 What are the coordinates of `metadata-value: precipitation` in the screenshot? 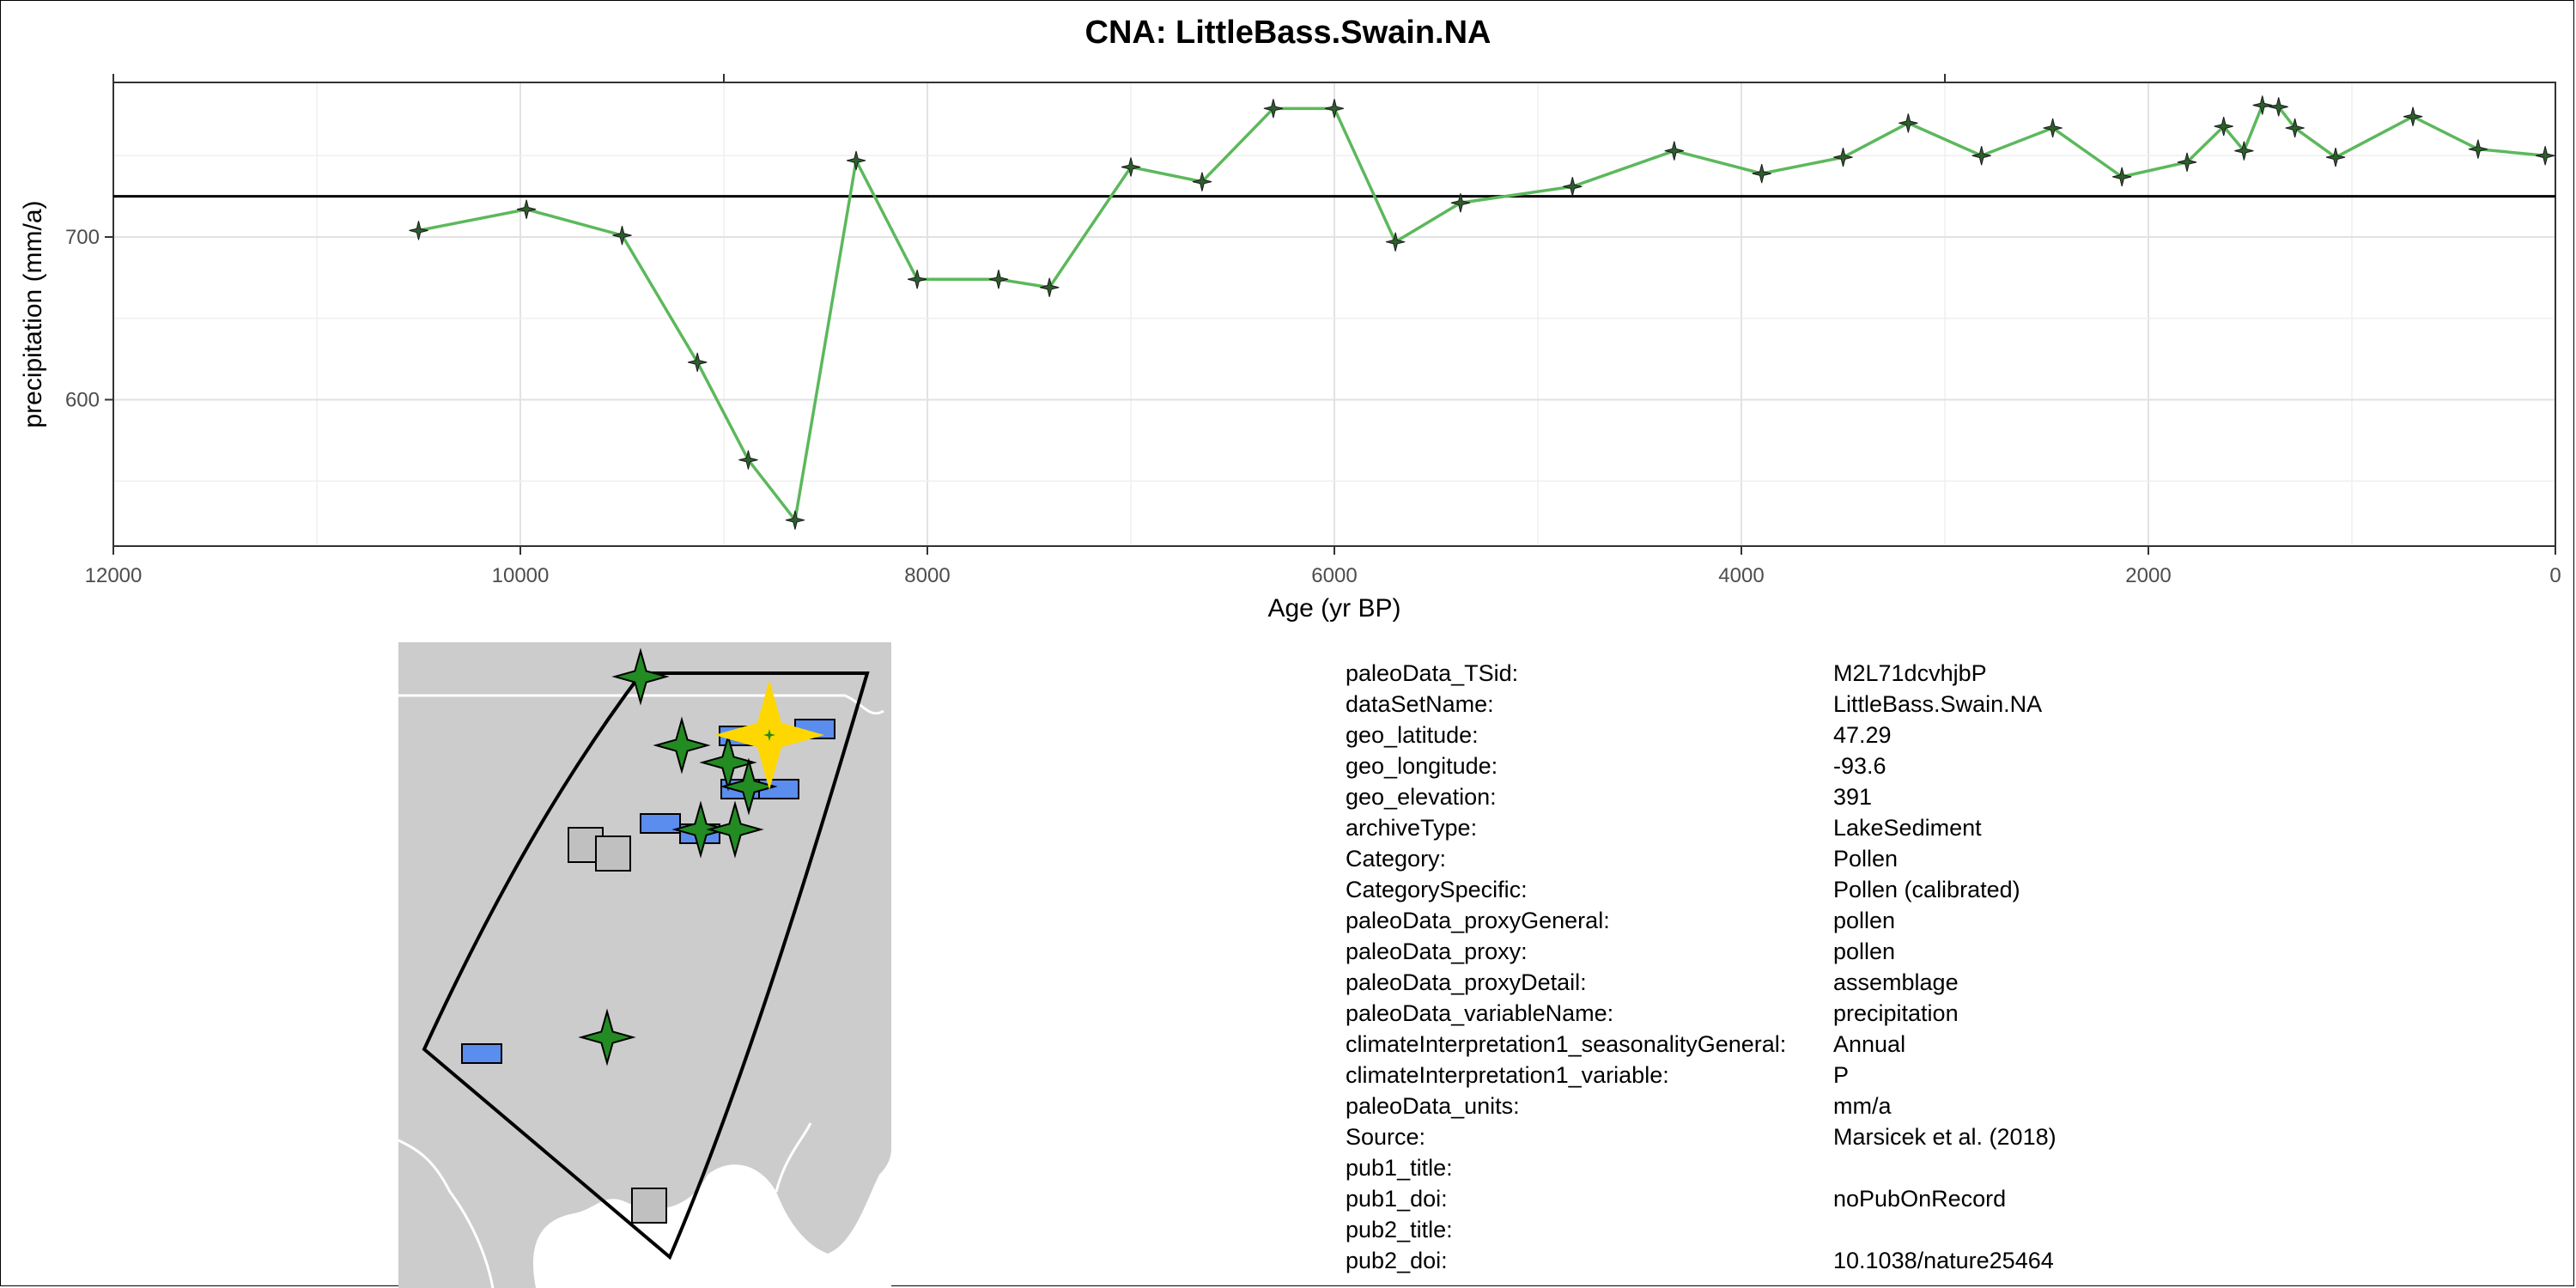 It's located at (1896, 1013).